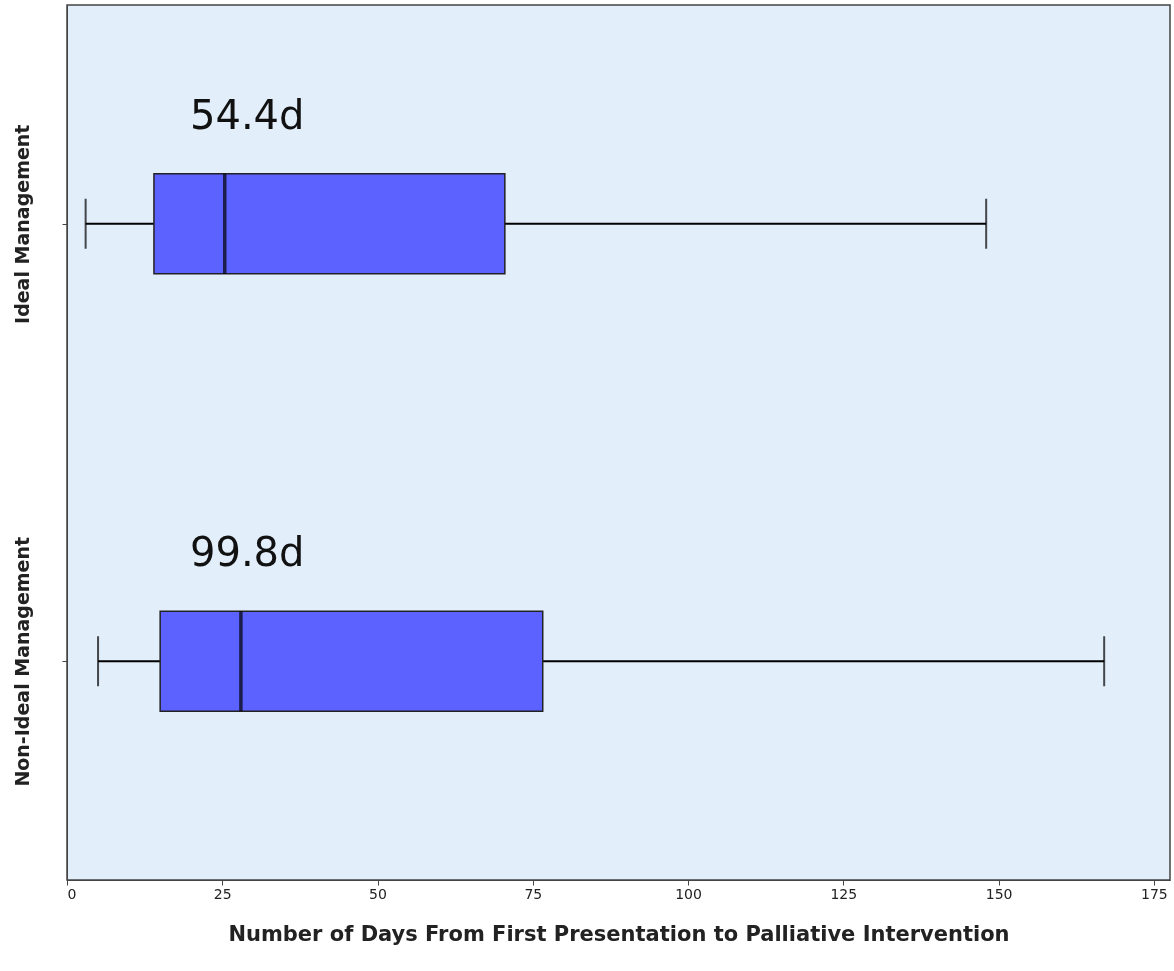 This screenshot has width=1174, height=971. I want to click on y-tick-label: Ideal Management, so click(21, 224).